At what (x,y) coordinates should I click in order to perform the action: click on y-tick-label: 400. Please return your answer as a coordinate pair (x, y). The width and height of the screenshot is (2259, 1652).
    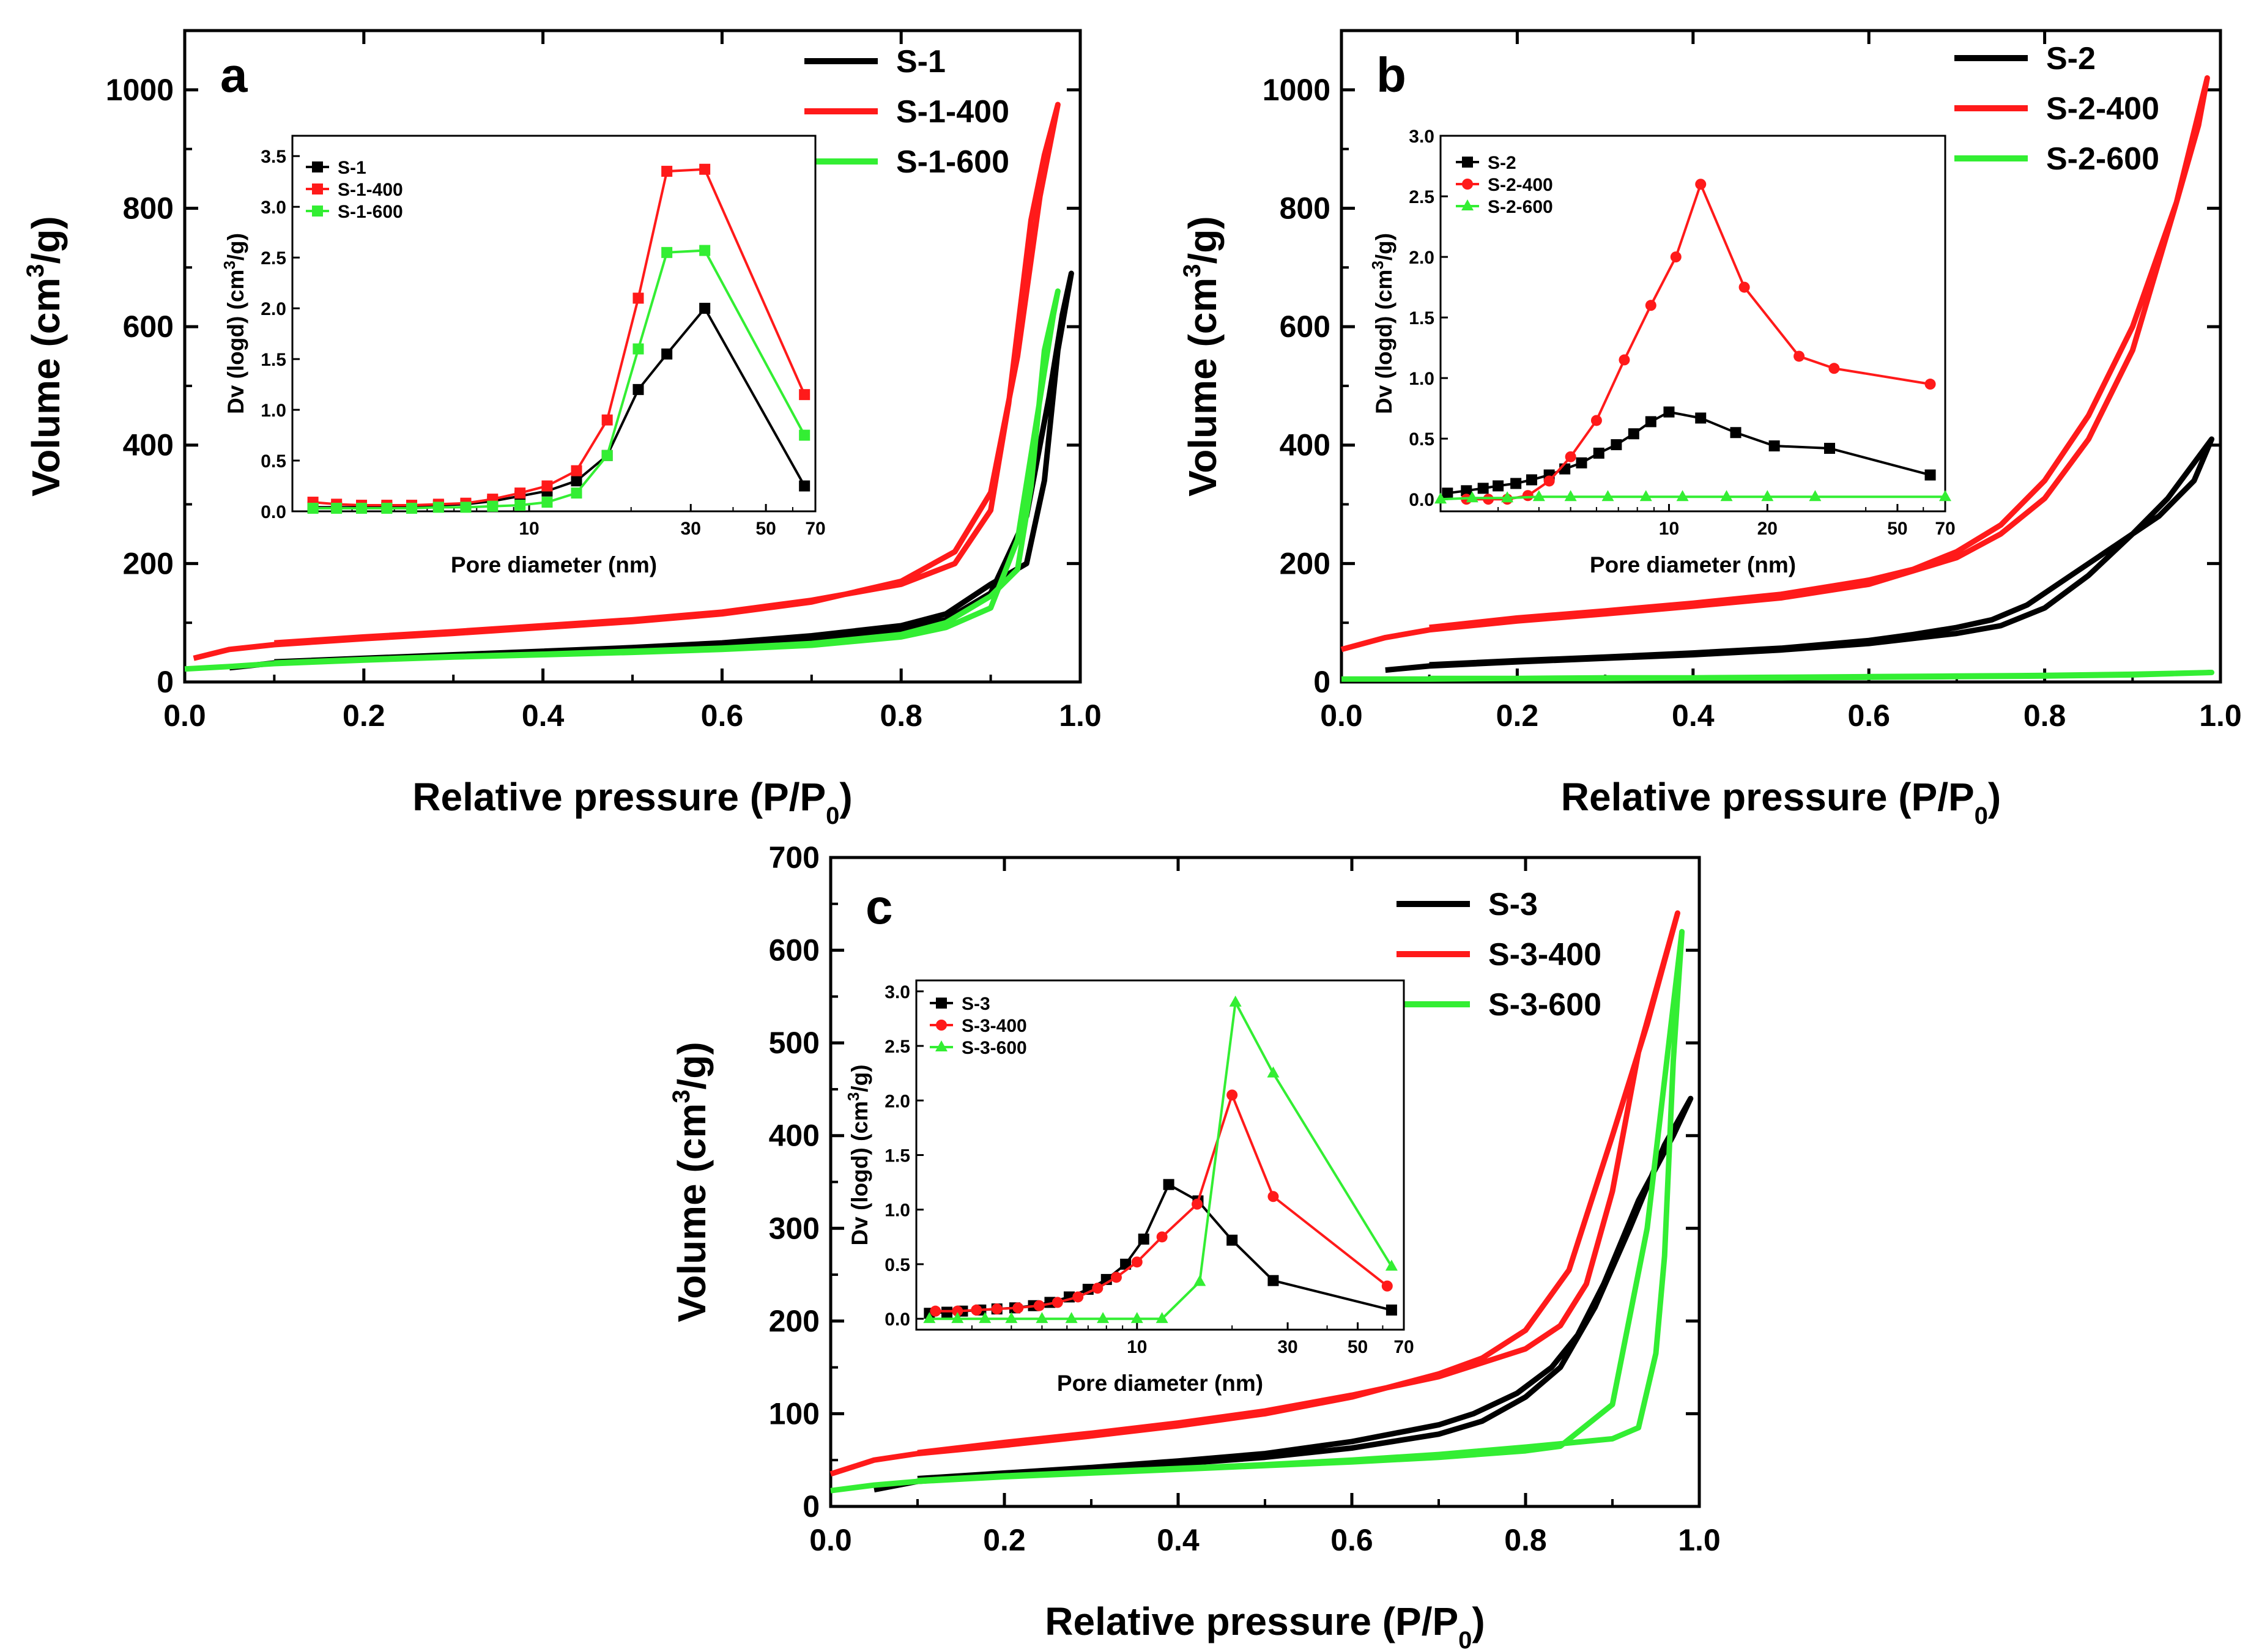
    Looking at the image, I should click on (149, 445).